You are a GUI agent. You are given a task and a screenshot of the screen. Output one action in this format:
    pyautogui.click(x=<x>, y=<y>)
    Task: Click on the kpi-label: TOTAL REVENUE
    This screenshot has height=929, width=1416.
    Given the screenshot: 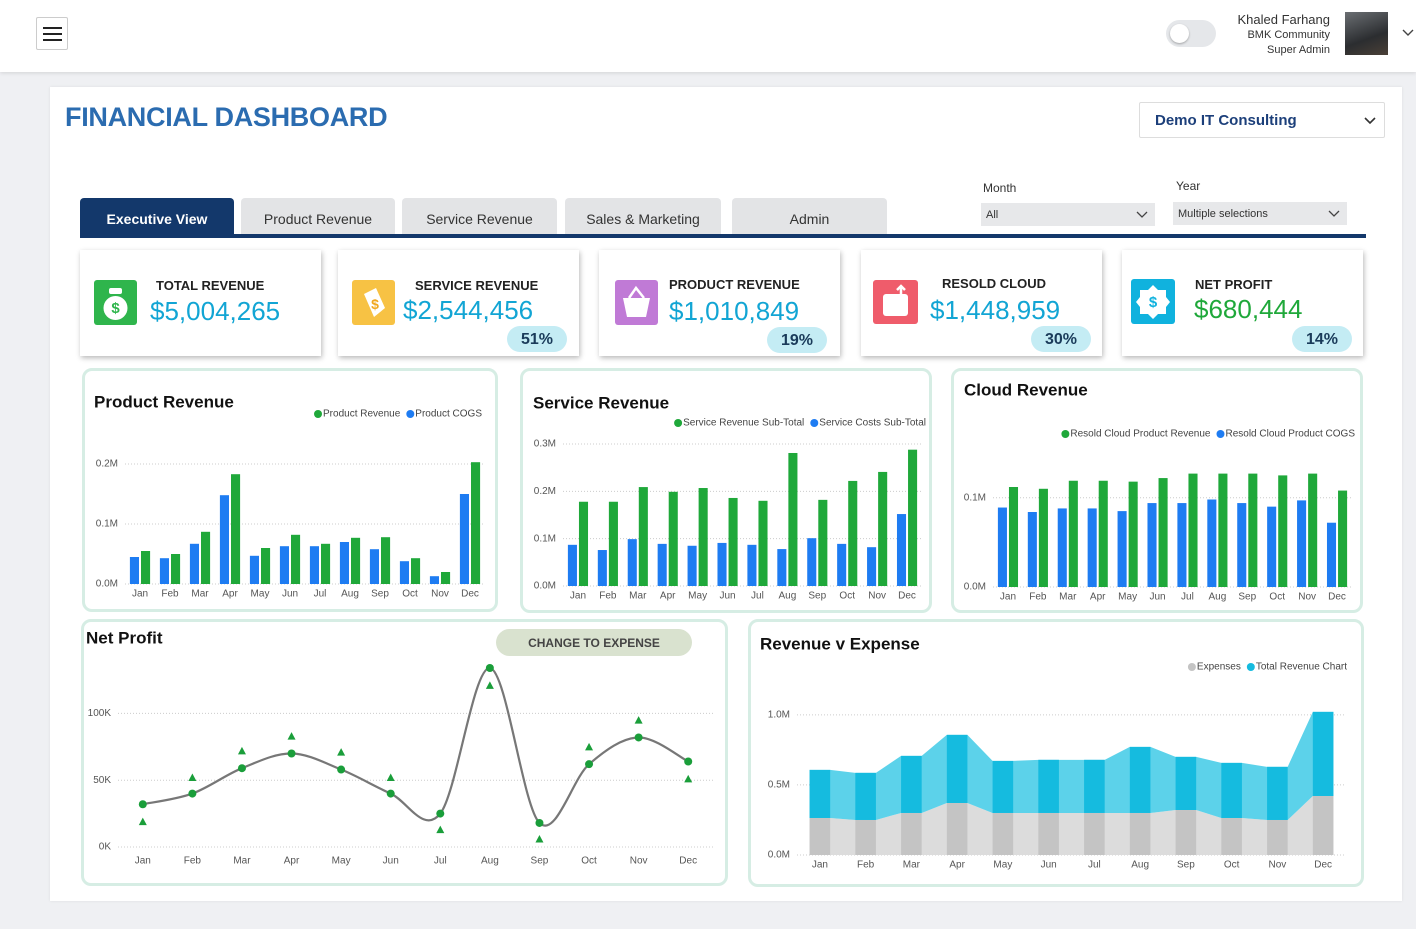 What is the action you would take?
    pyautogui.click(x=210, y=285)
    